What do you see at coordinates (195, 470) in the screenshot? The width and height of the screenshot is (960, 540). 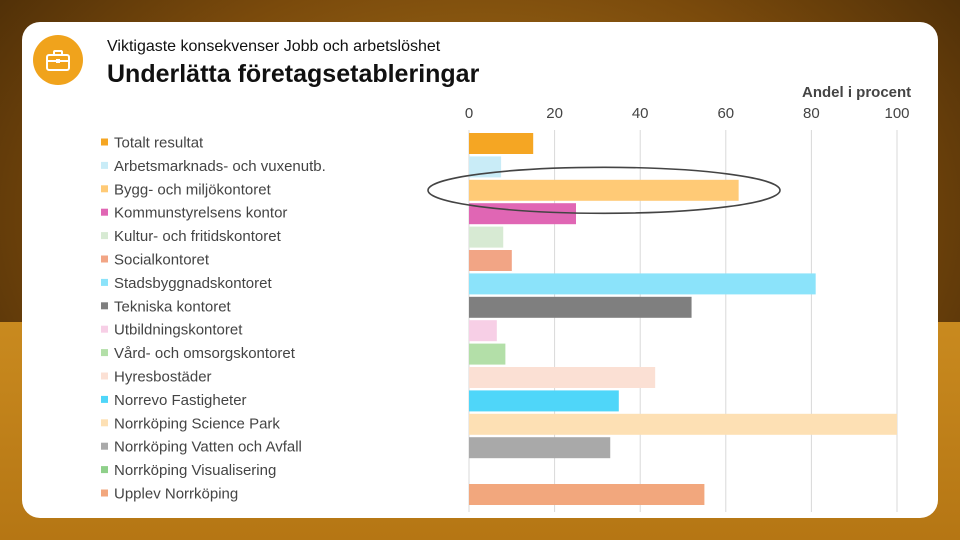 I see `legend-label: Norrköping Visualisering` at bounding box center [195, 470].